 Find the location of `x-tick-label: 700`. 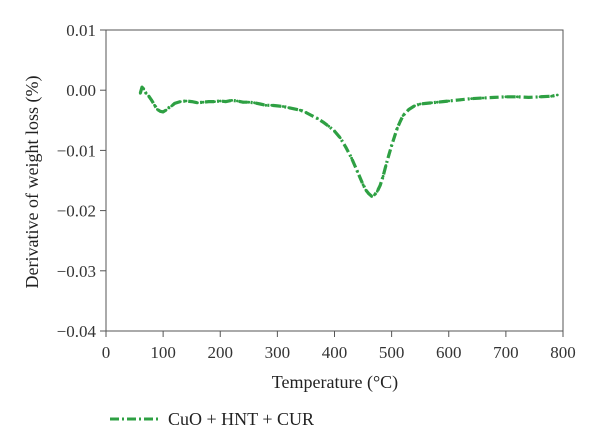

x-tick-label: 700 is located at coordinates (506, 352).